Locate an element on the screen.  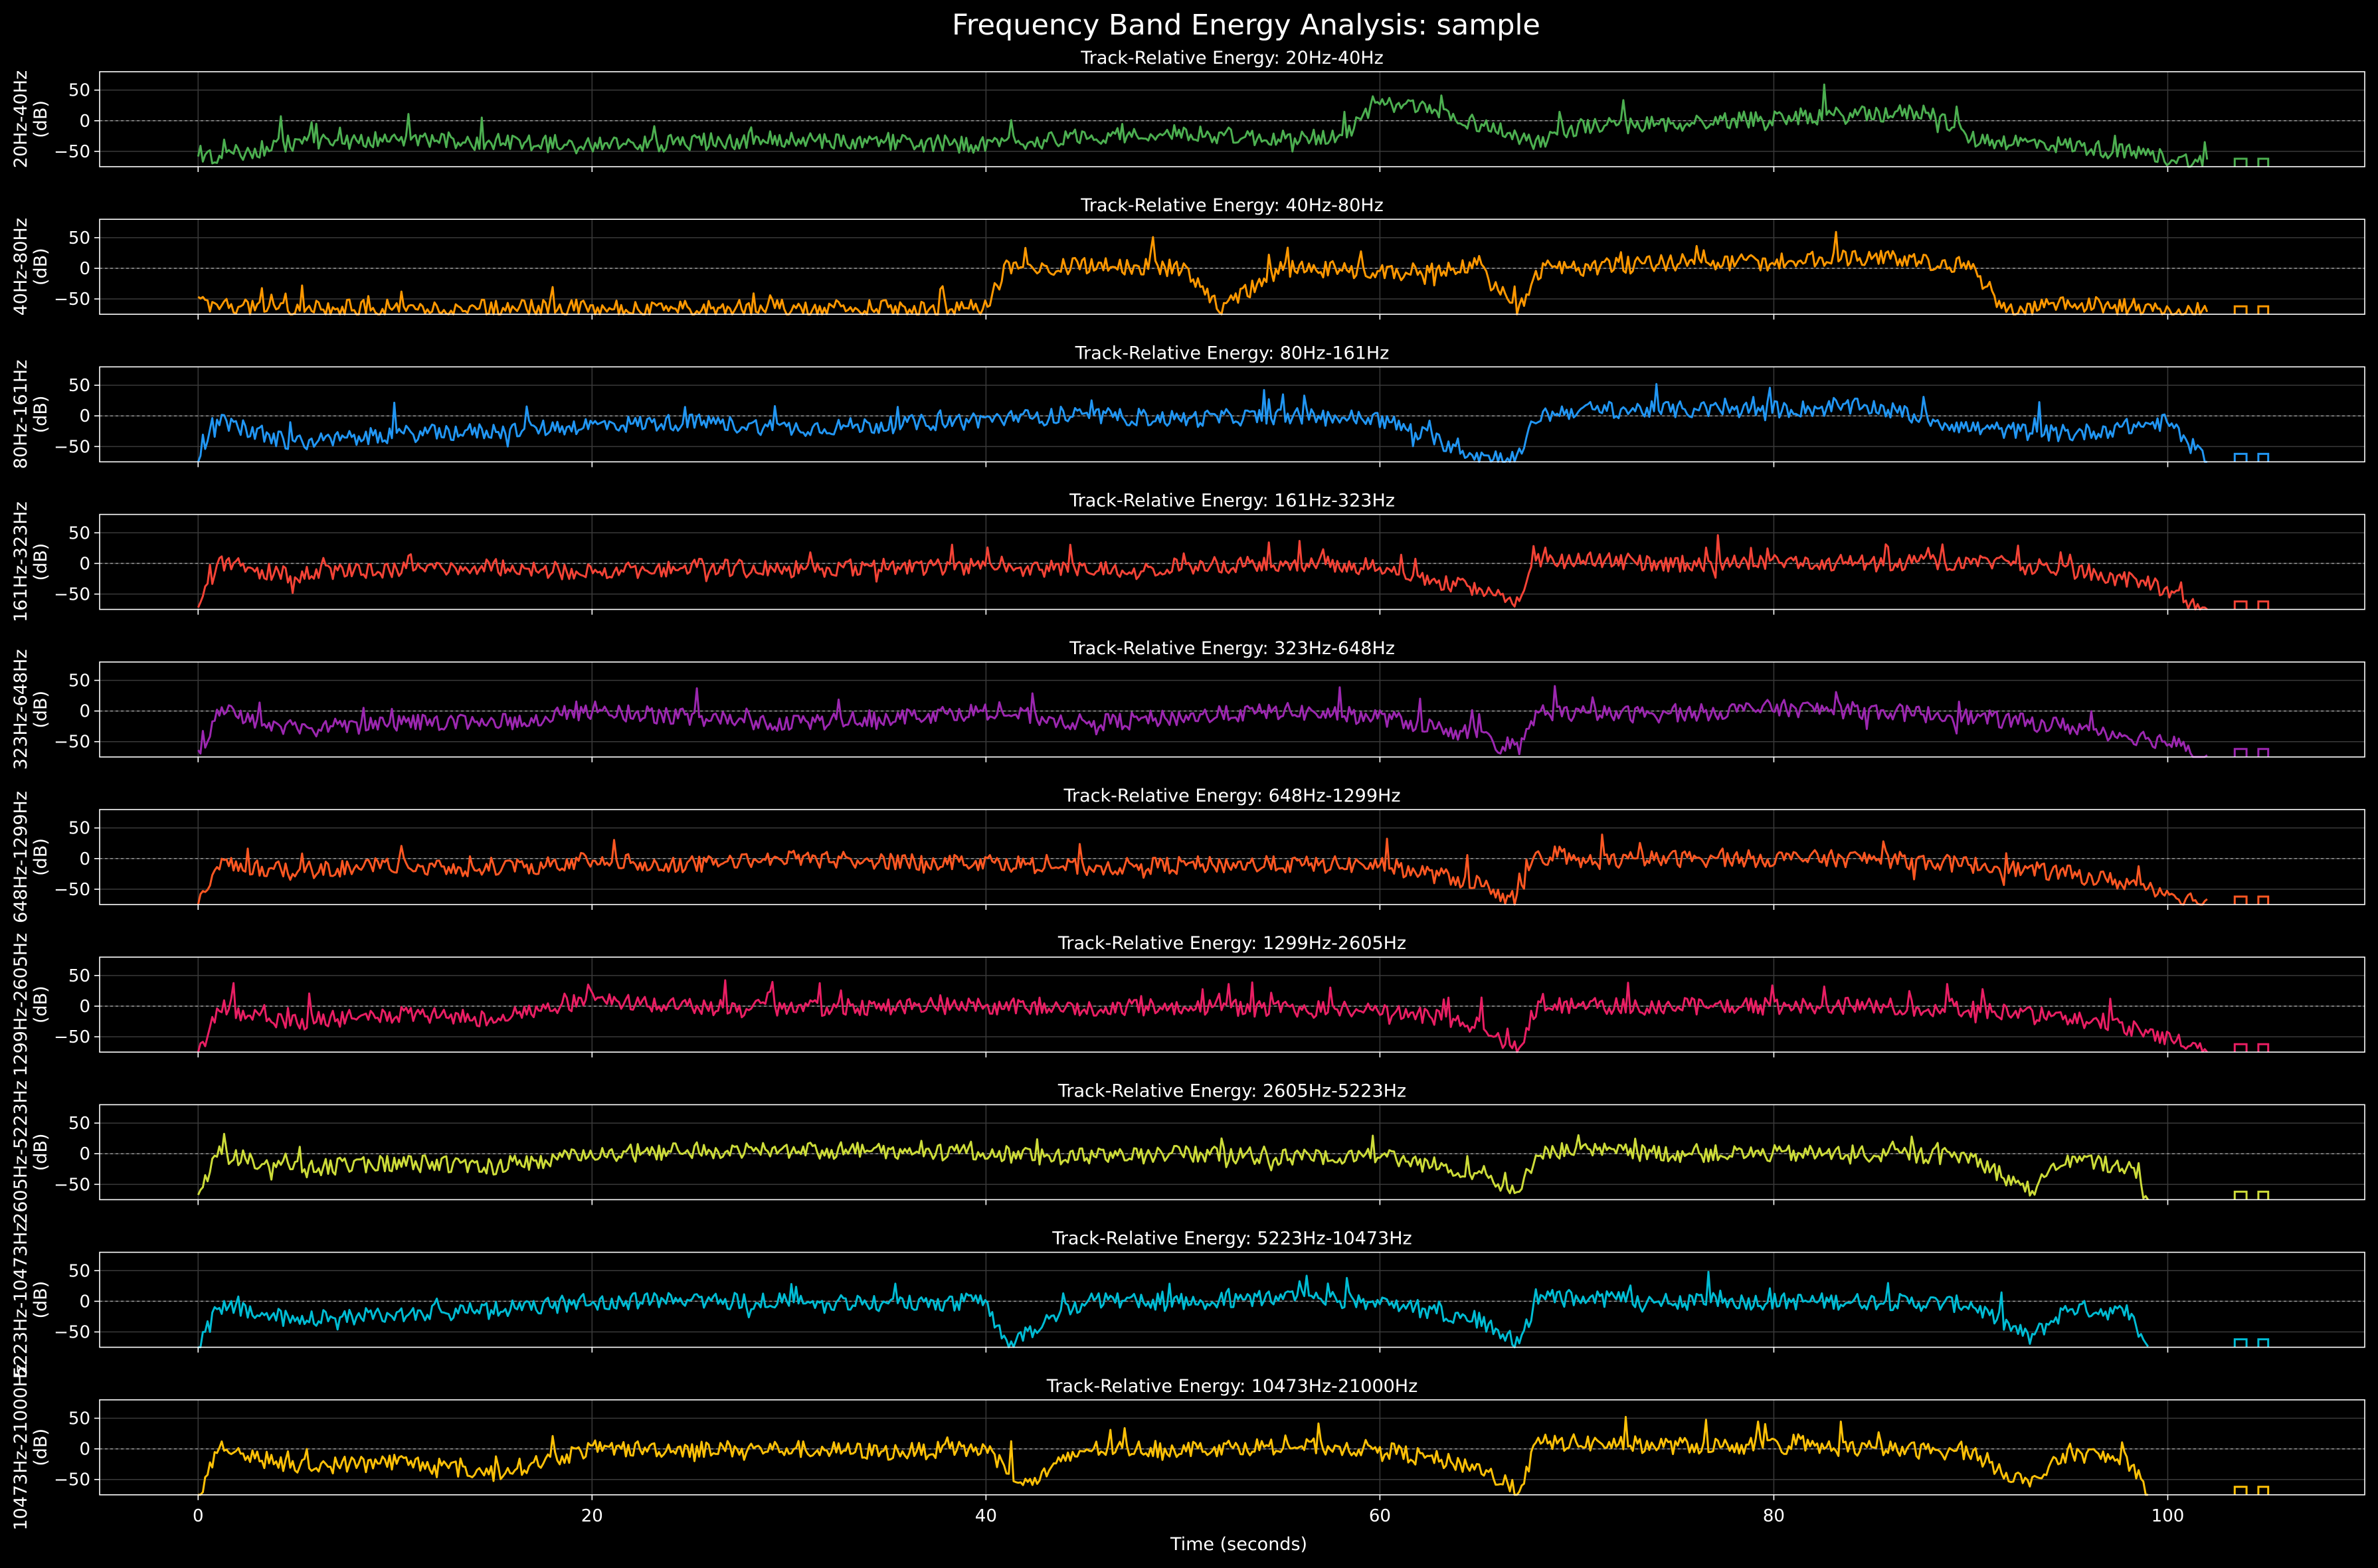
y-axis-band-name: 161Hz-323Hz is located at coordinates (21, 561).